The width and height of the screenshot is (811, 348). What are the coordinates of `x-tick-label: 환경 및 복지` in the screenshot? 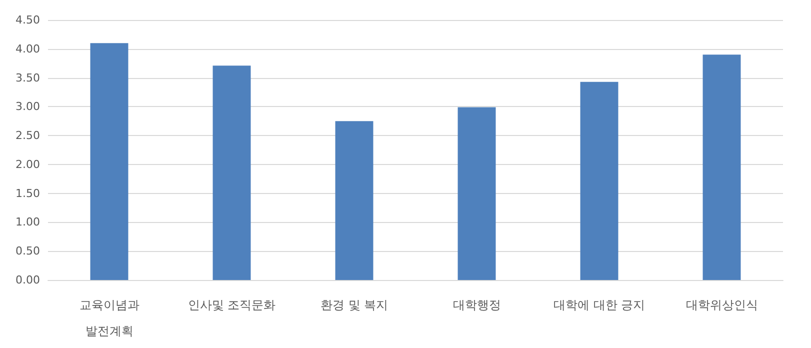 It's located at (354, 305).